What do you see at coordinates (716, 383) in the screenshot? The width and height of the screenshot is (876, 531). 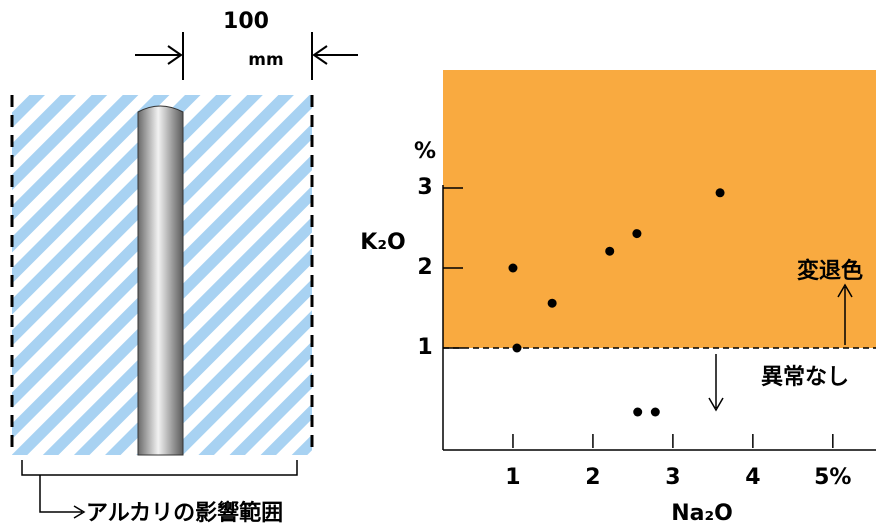 I see `arrow-down` at bounding box center [716, 383].